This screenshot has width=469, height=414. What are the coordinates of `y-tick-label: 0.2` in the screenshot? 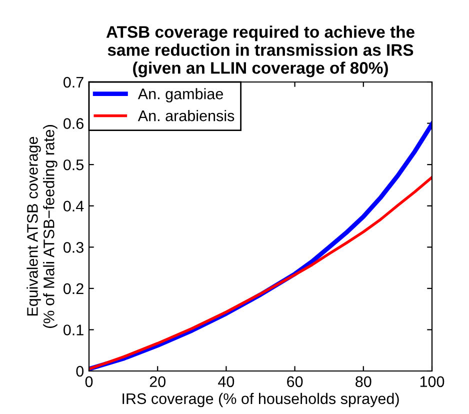 It's located at (74, 288).